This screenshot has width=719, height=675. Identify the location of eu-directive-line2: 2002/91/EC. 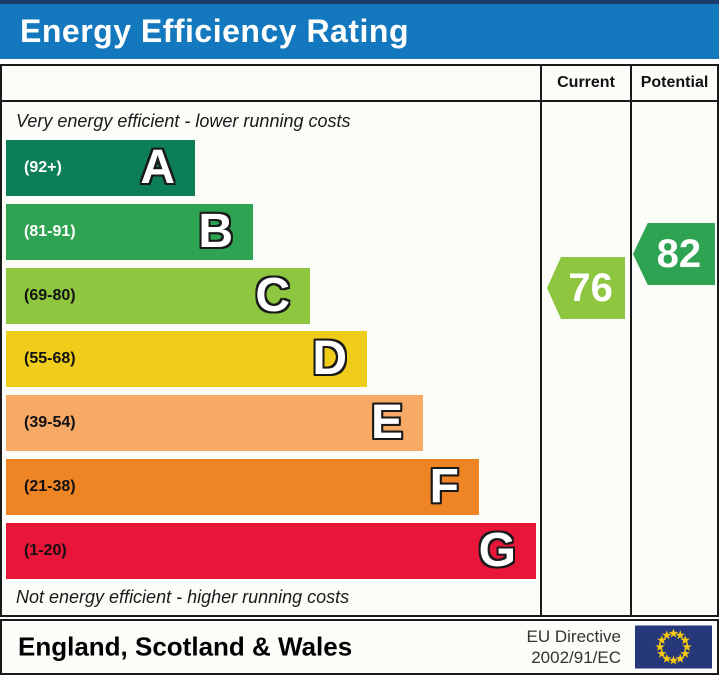
(576, 657).